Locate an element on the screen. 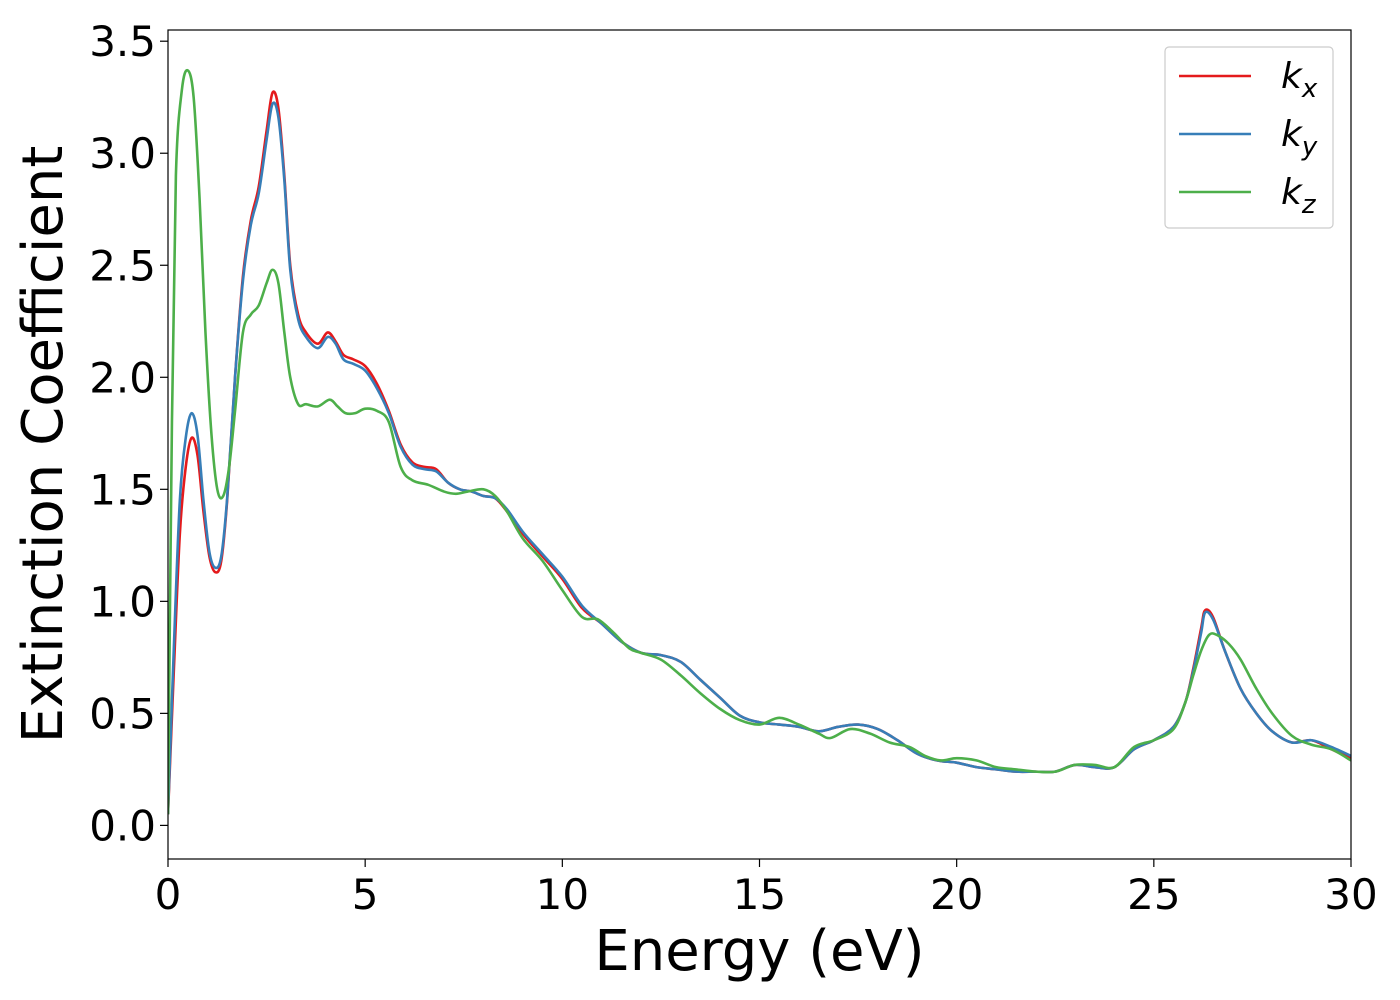  legend-label: kx is located at coordinates (1299, 80).